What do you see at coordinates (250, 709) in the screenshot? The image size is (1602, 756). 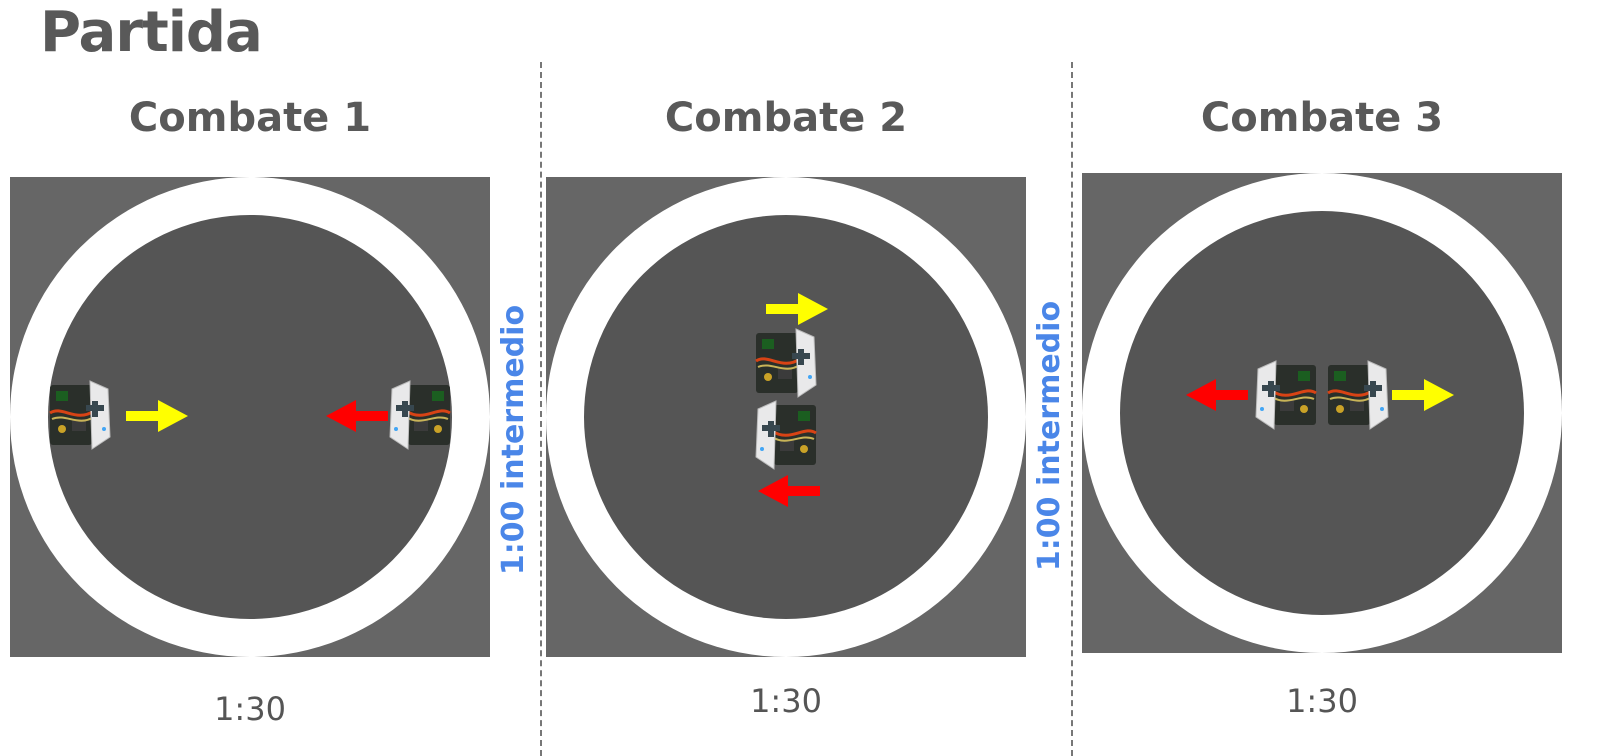 I see `combat-1-time: 1:30` at bounding box center [250, 709].